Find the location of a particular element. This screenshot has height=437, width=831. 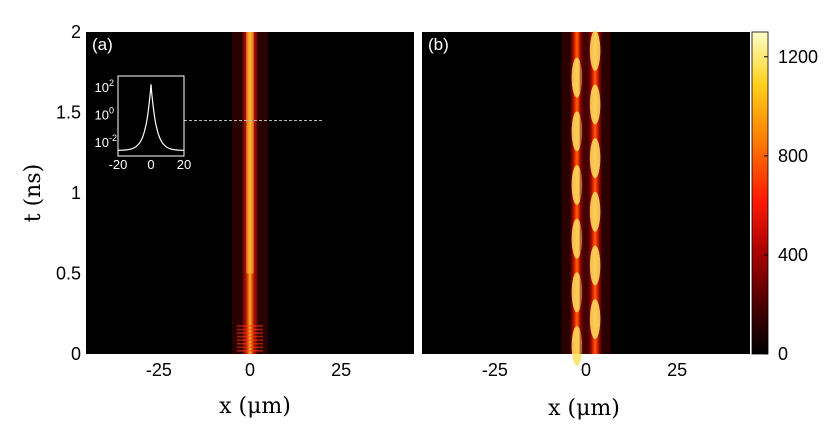

y-tick-label-a-2: 1 is located at coordinates (76, 193).